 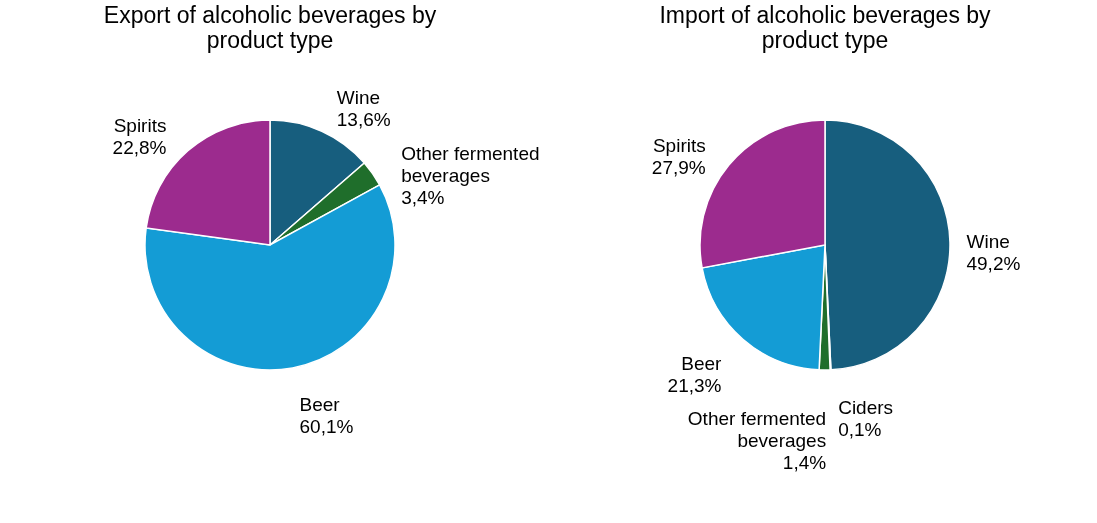 What do you see at coordinates (678, 167) in the screenshot?
I see `data-label: 27,9%` at bounding box center [678, 167].